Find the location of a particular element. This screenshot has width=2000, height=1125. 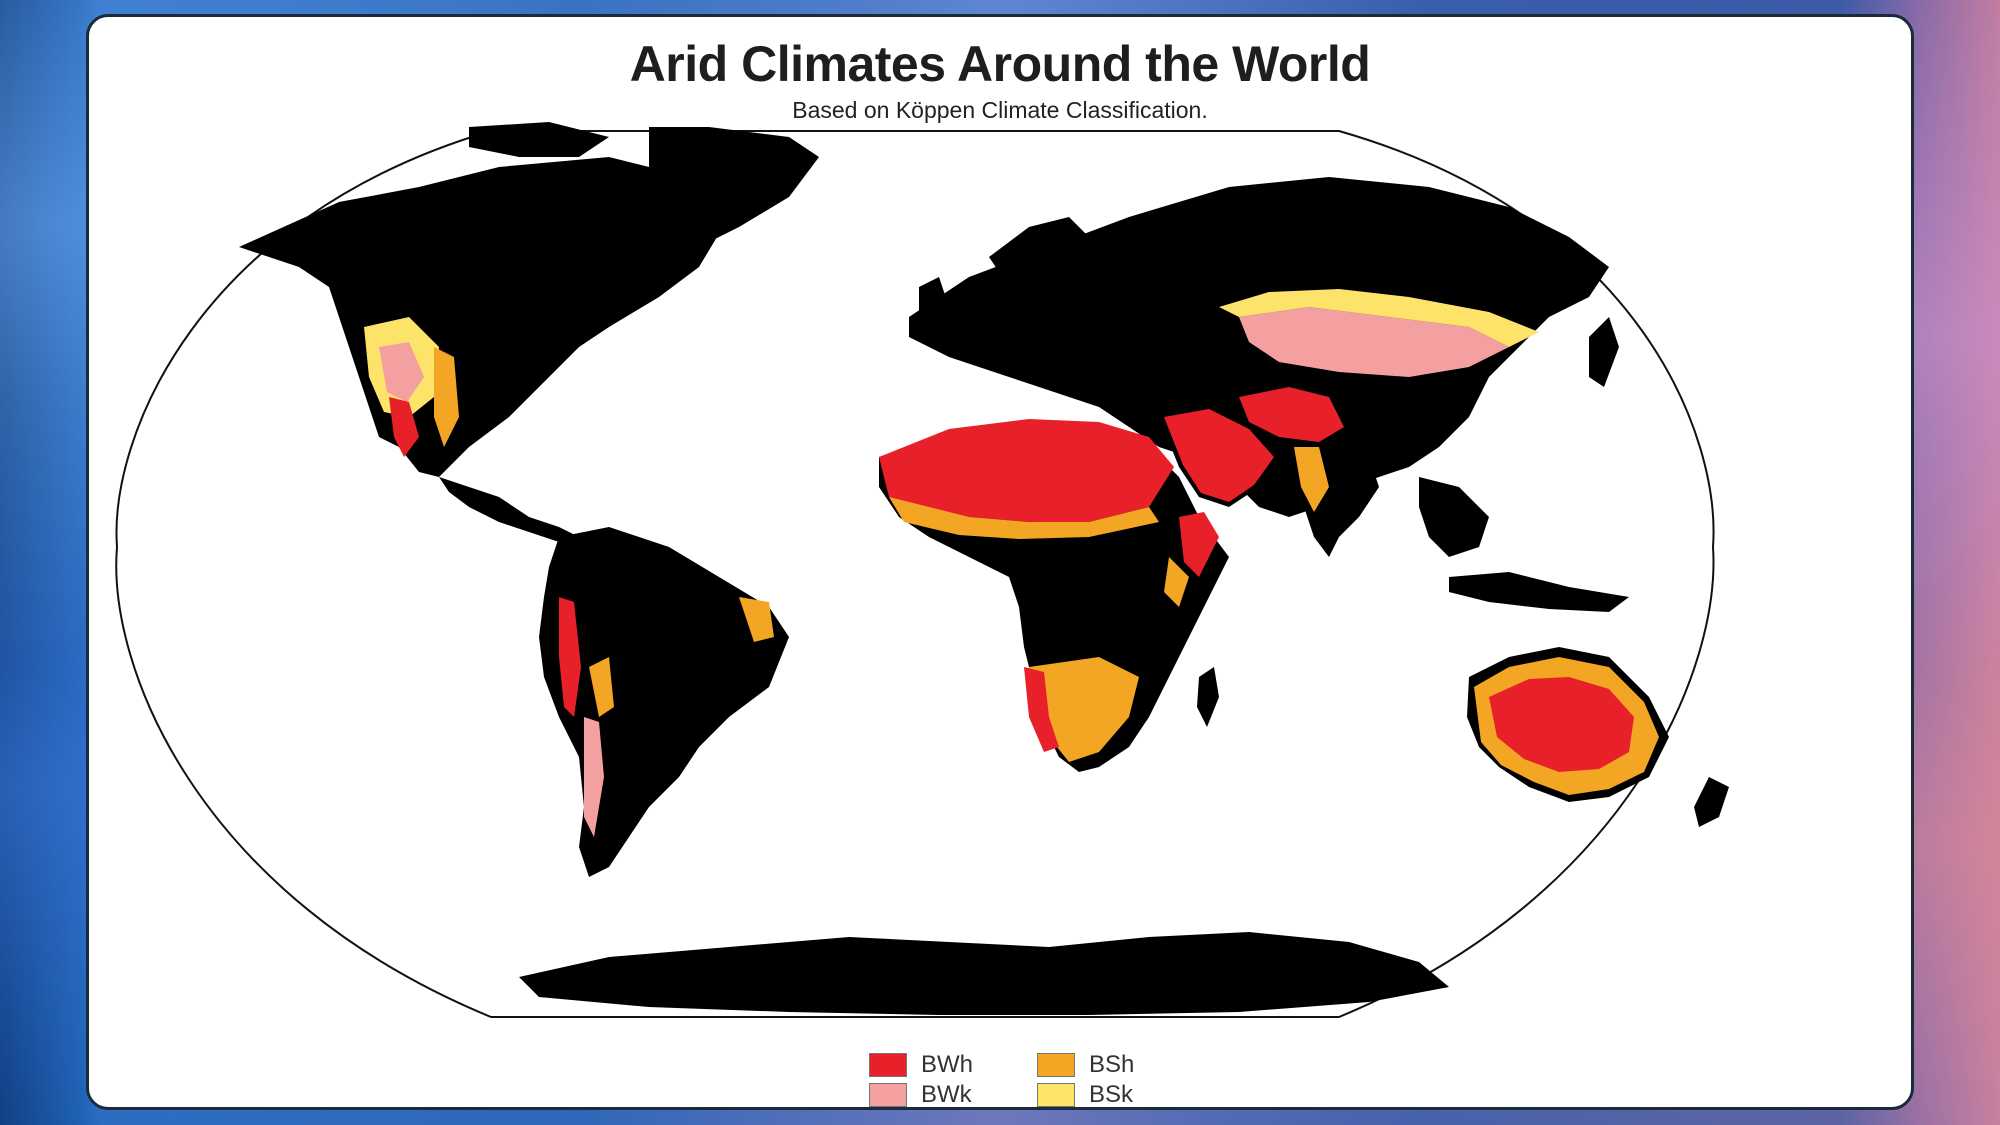

sw-desert-bwk is located at coordinates (401, 372).